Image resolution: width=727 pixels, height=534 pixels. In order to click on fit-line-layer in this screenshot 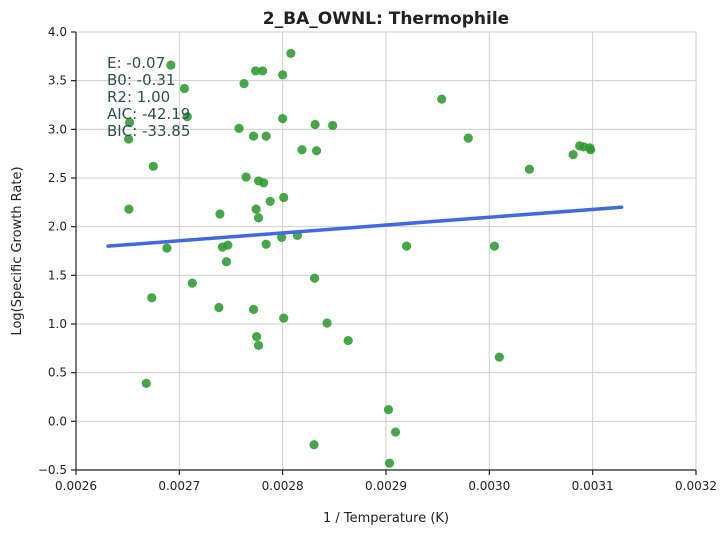, I will do `click(365, 226)`.